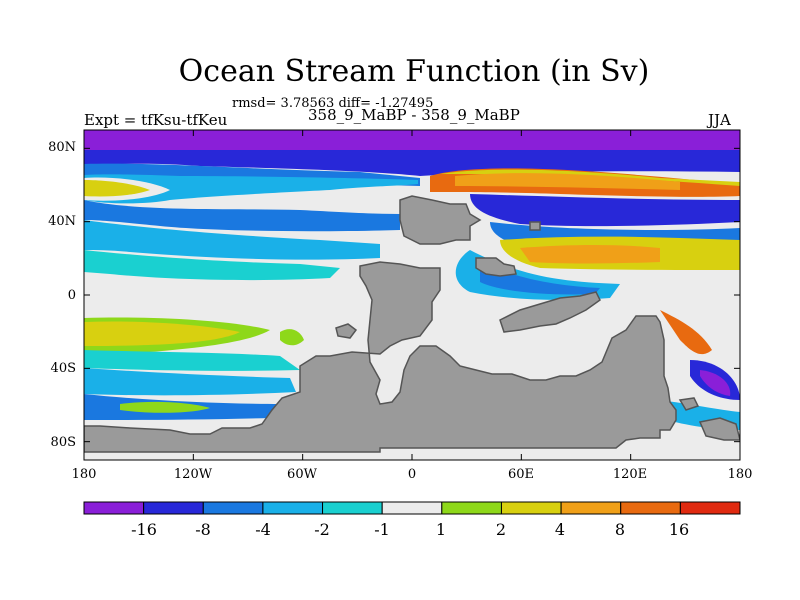  Describe the element at coordinates (302, 474) in the screenshot. I see `lon-label-60w: 60W` at that location.